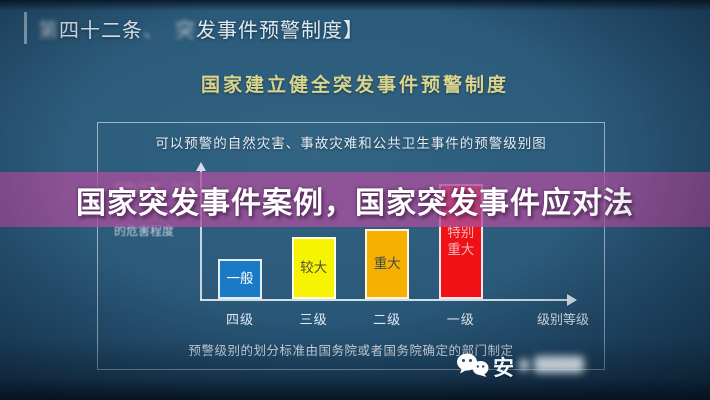 This screenshot has width=710, height=400. I want to click on bar-label: 特别重大, so click(461, 241).